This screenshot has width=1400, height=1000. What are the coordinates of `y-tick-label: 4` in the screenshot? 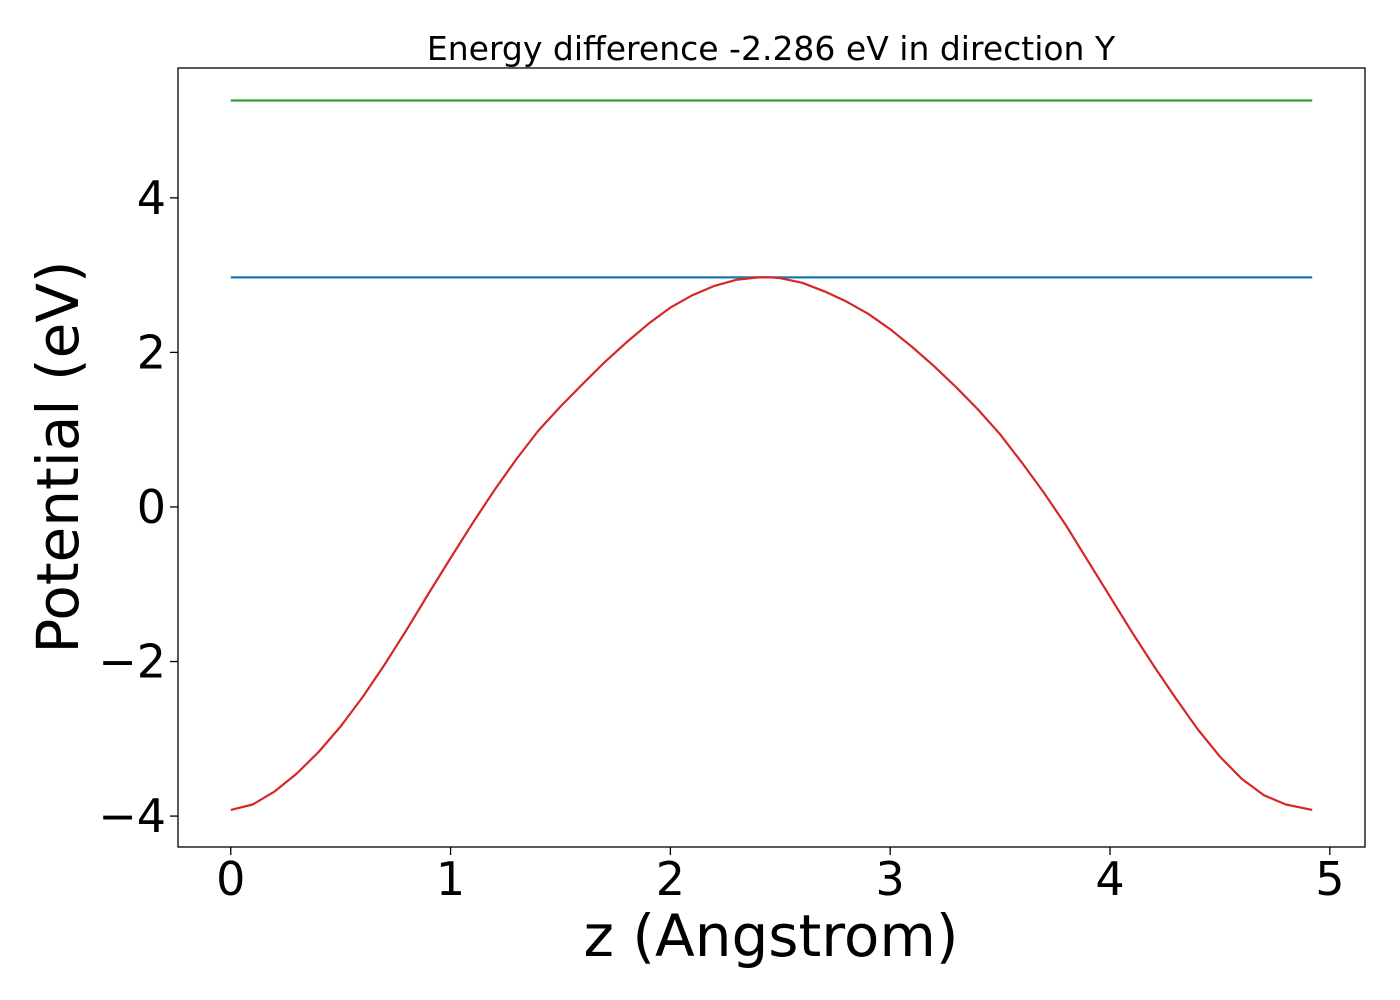 It's located at (151, 198).